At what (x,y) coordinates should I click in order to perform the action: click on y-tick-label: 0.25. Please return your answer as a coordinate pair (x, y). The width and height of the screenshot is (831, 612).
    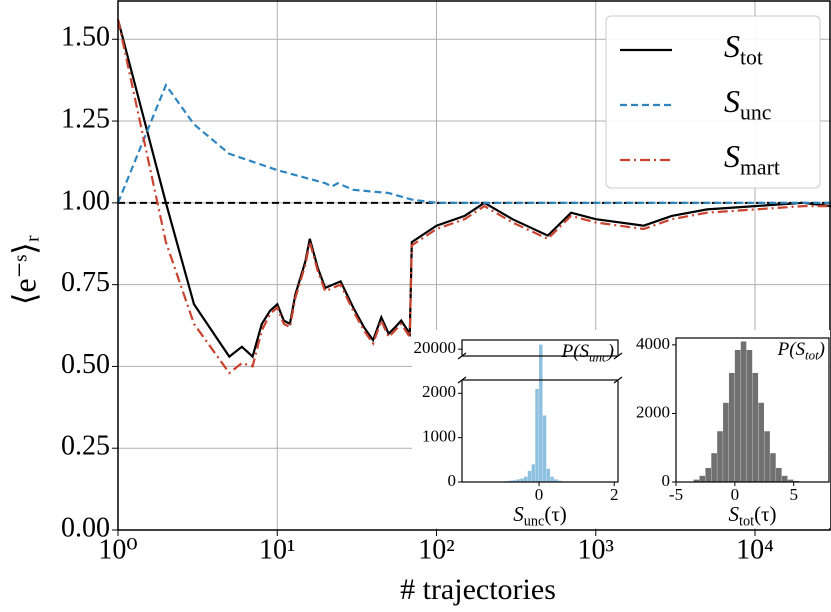
    Looking at the image, I should click on (85, 446).